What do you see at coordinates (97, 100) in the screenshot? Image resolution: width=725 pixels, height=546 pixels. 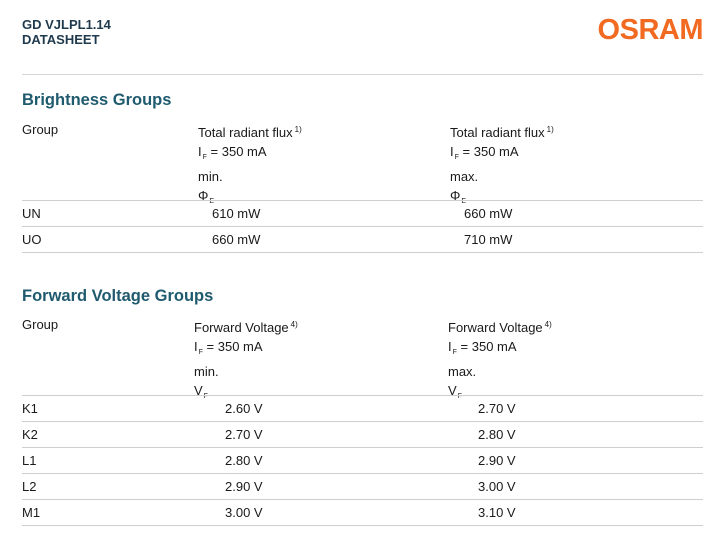 I see `brightness-section-title: Brightness Groups` at bounding box center [97, 100].